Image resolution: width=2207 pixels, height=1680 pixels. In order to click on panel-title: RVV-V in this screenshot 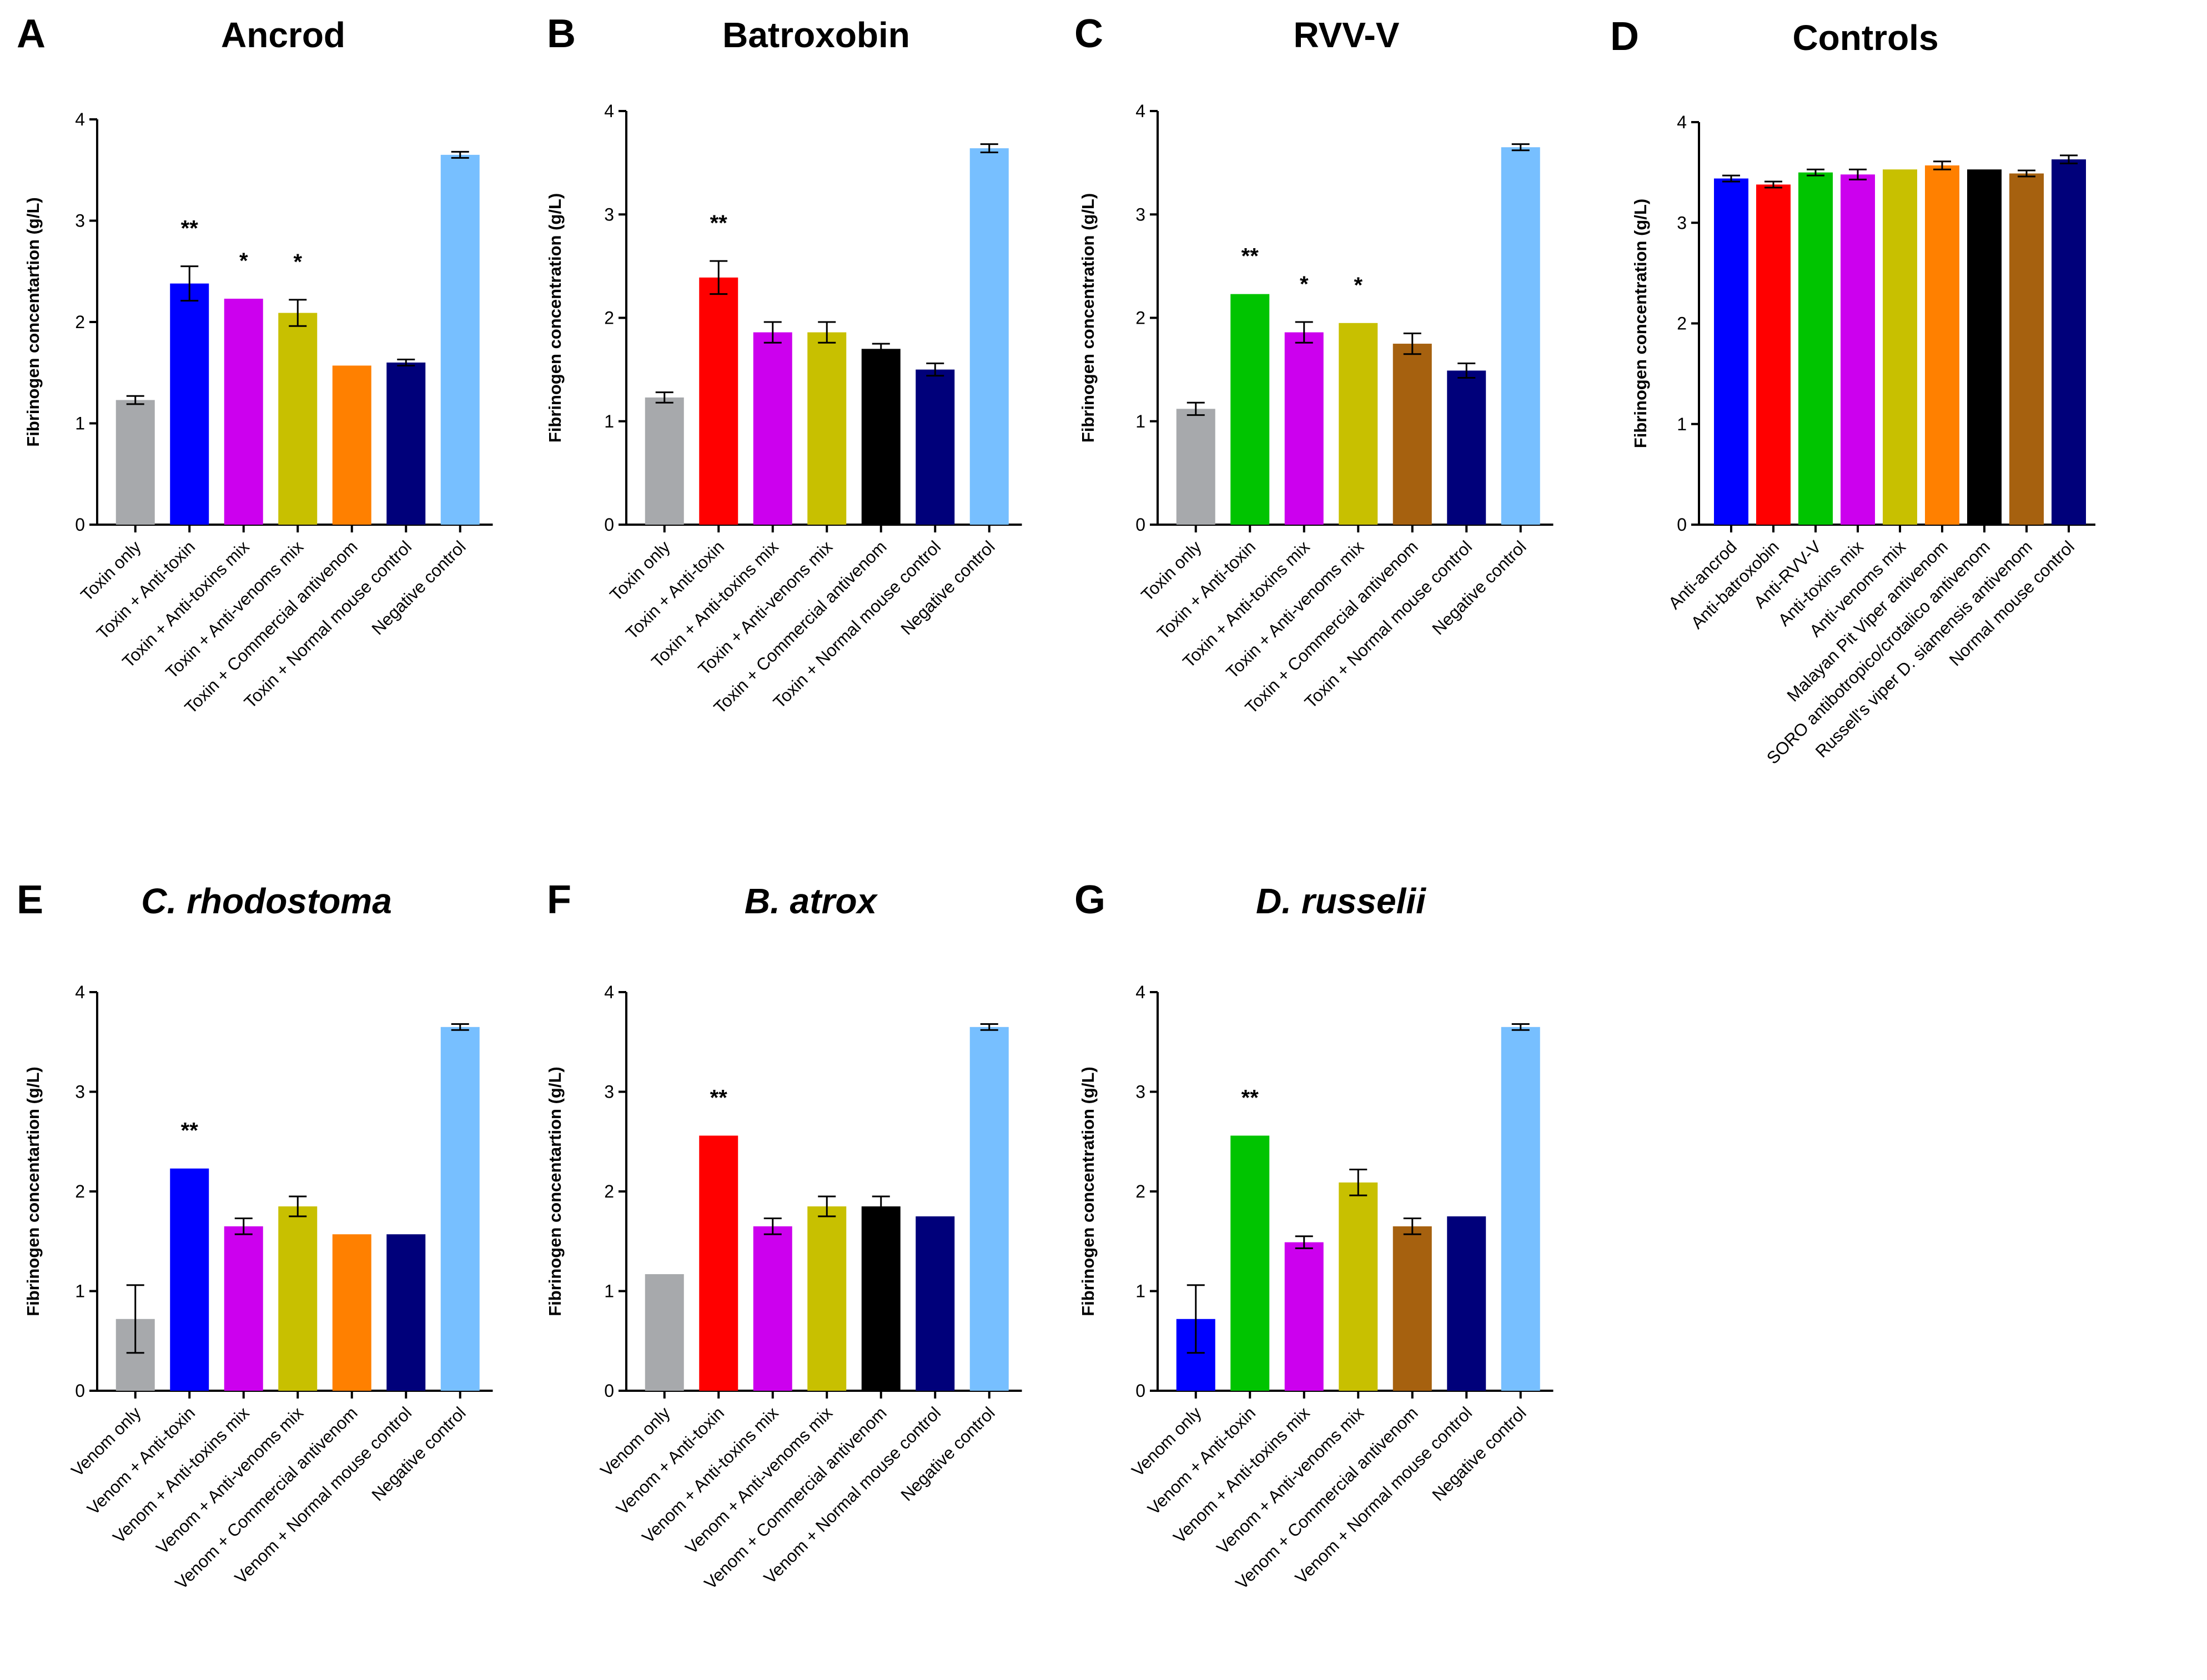, I will do `click(1347, 35)`.